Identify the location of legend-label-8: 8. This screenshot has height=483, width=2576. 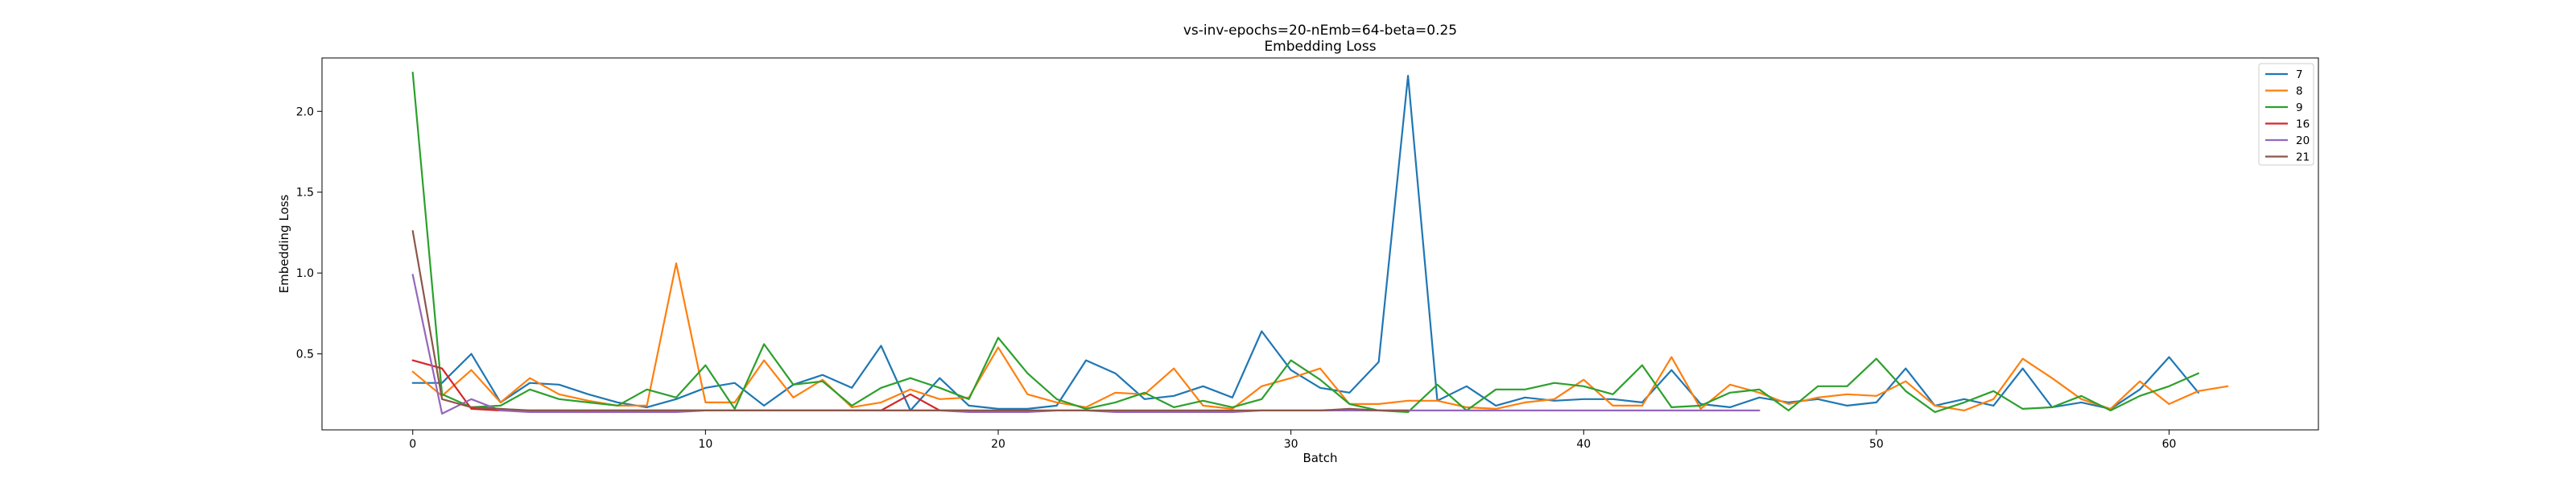
(2299, 91).